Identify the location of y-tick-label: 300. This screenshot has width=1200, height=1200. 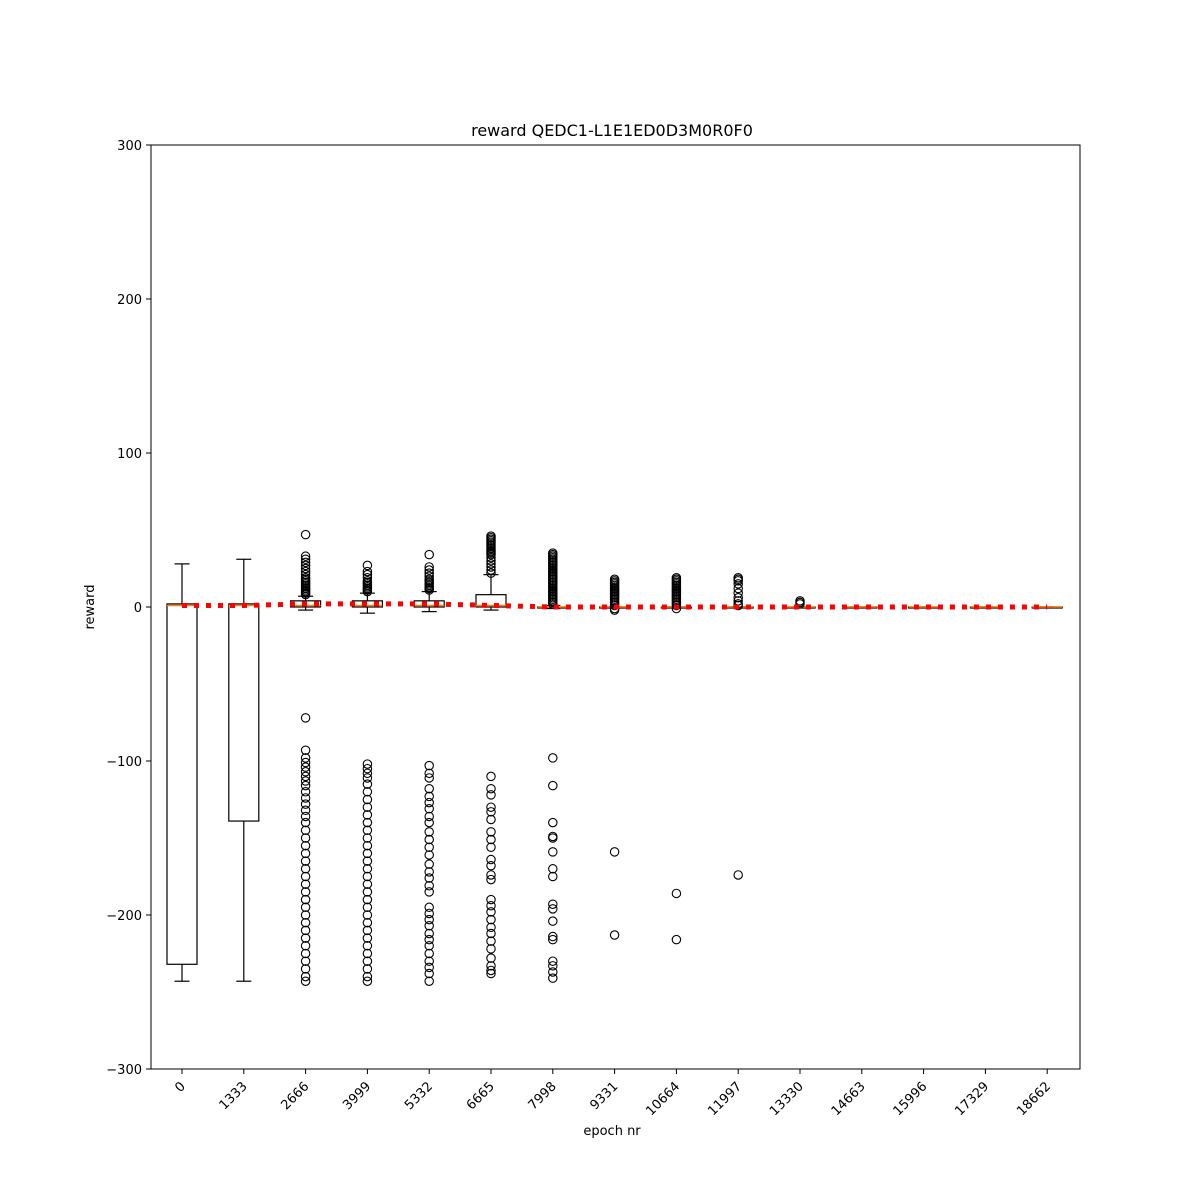
(129, 146).